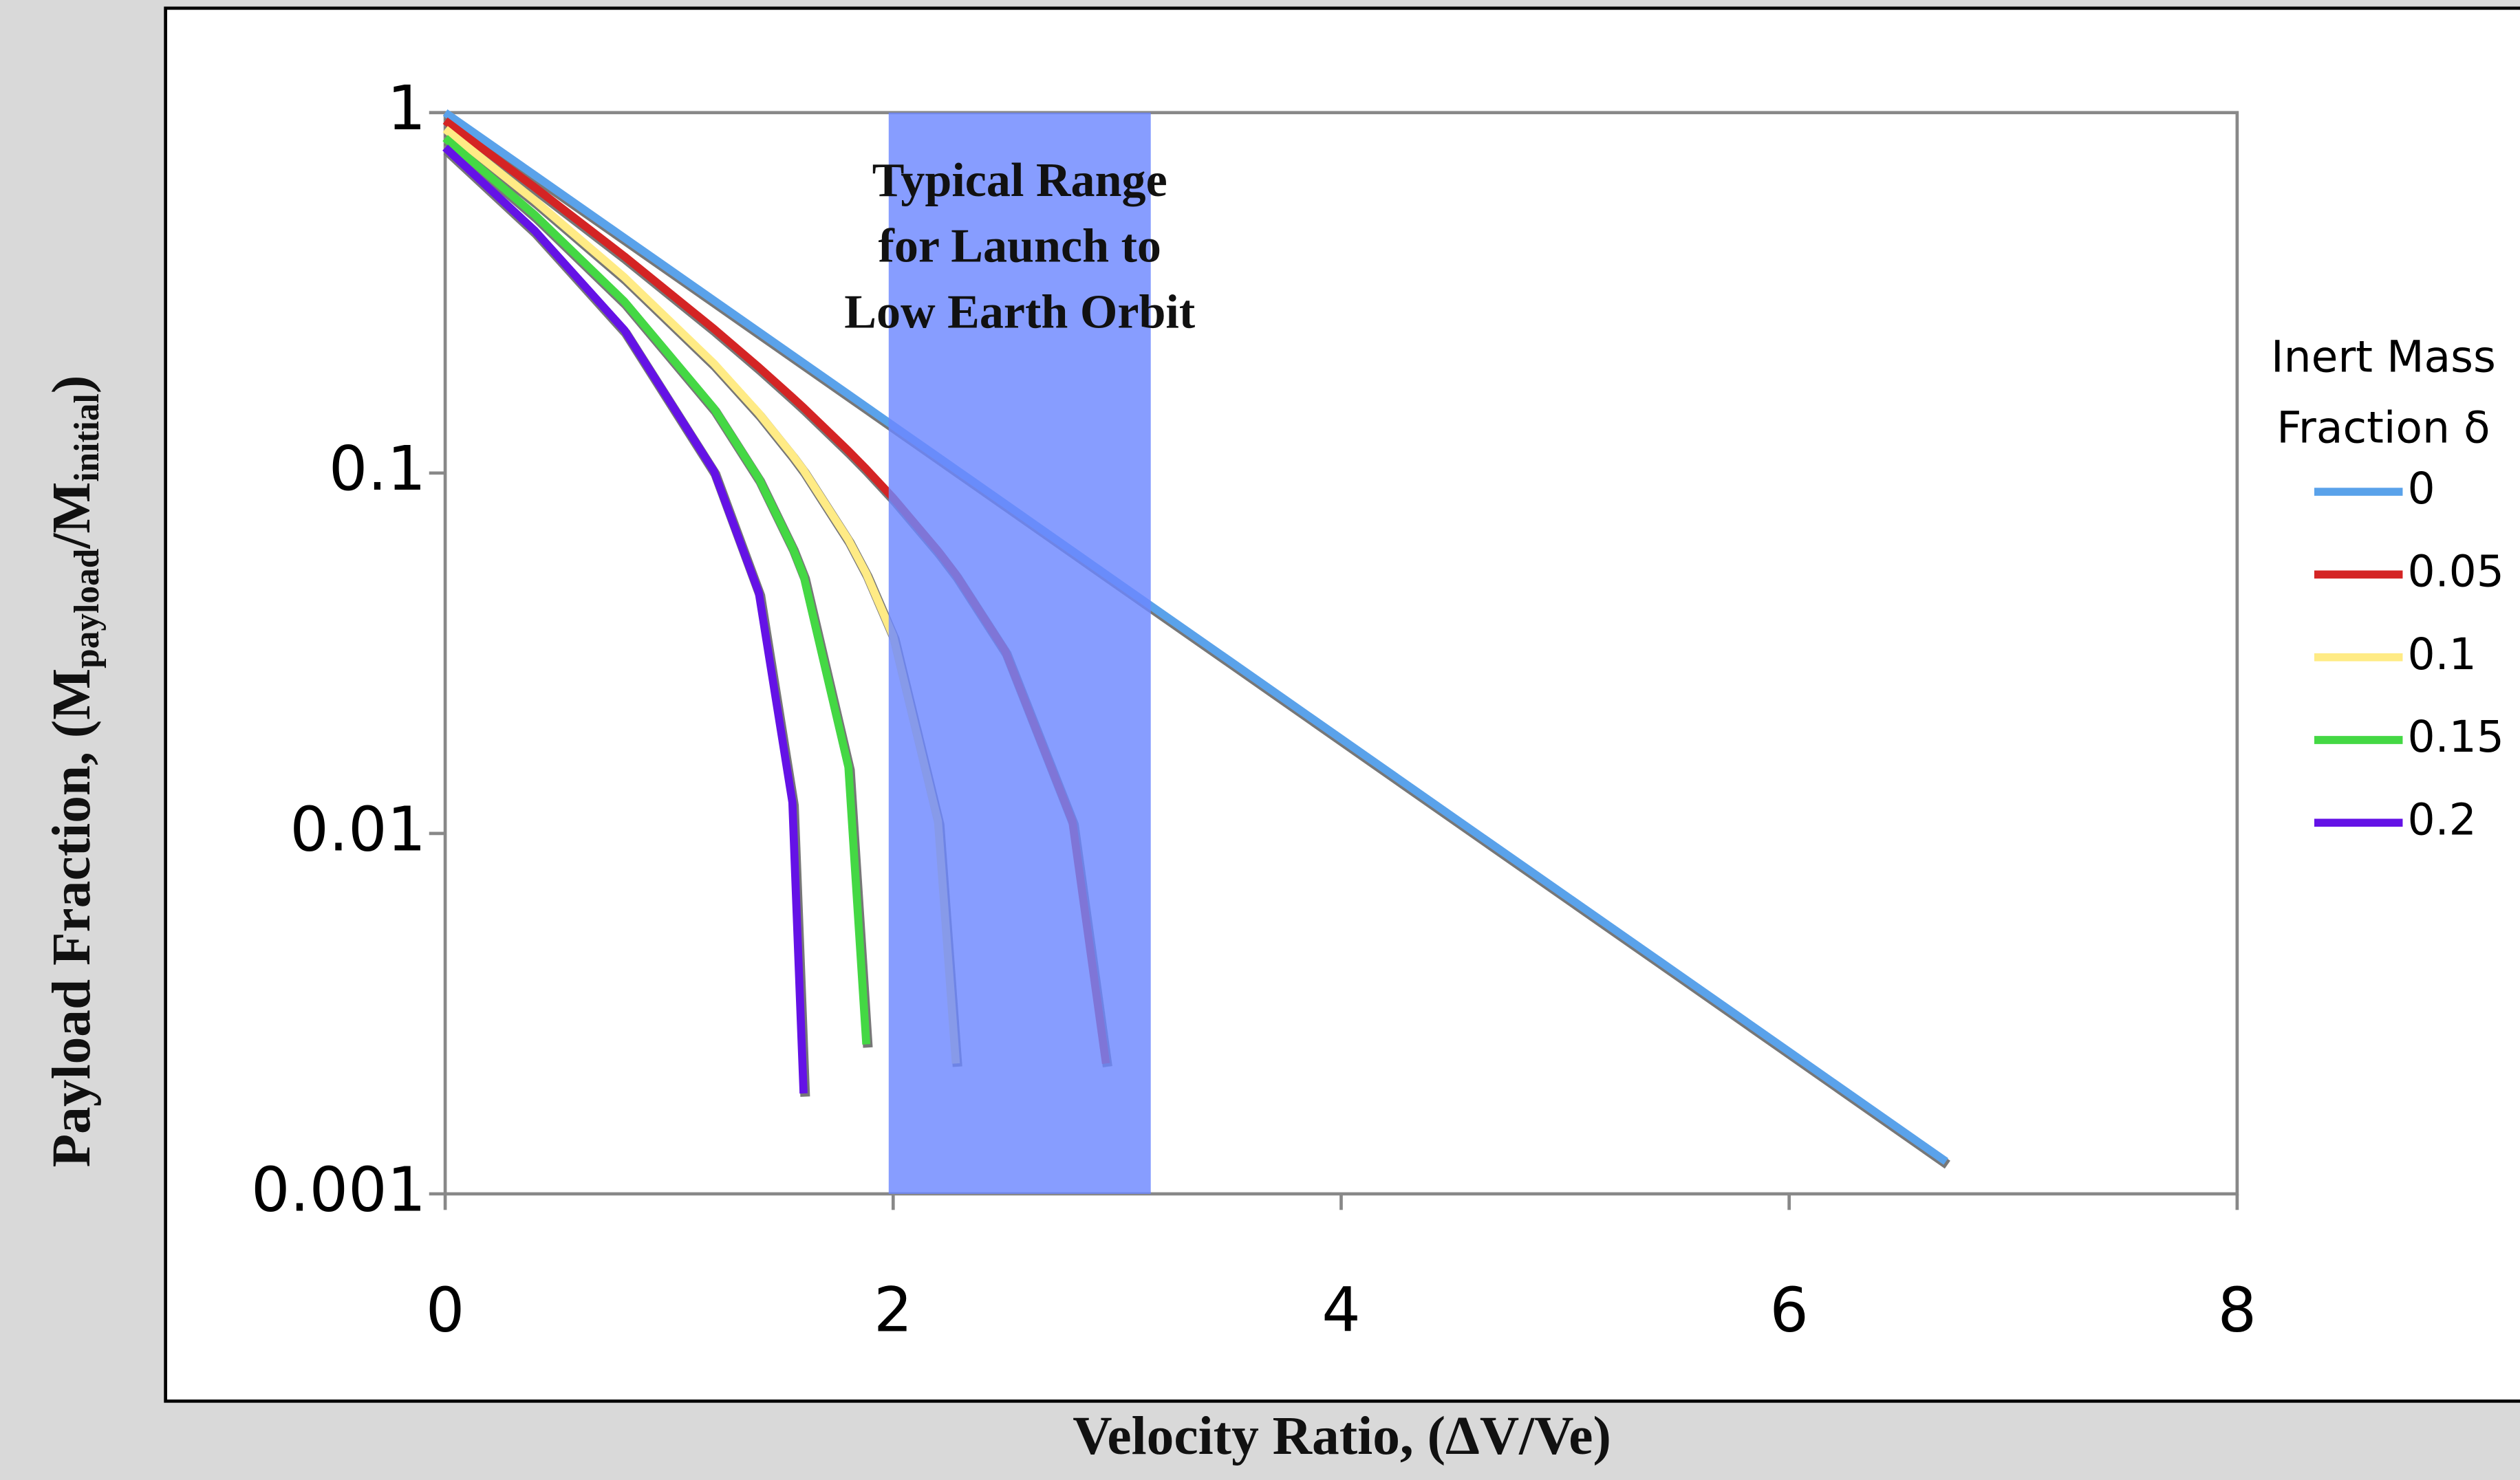 The height and width of the screenshot is (1480, 2520). I want to click on x-tick-label: 2, so click(893, 1310).